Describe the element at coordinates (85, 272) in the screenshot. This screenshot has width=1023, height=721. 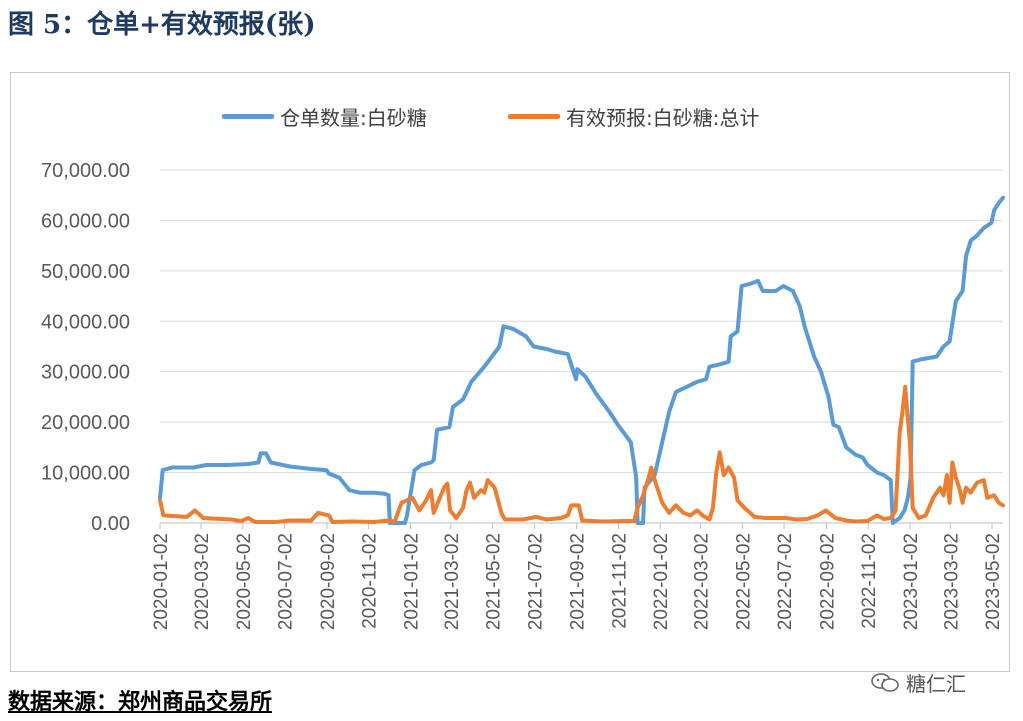
I see `y-tick-label: 50,000.00` at that location.